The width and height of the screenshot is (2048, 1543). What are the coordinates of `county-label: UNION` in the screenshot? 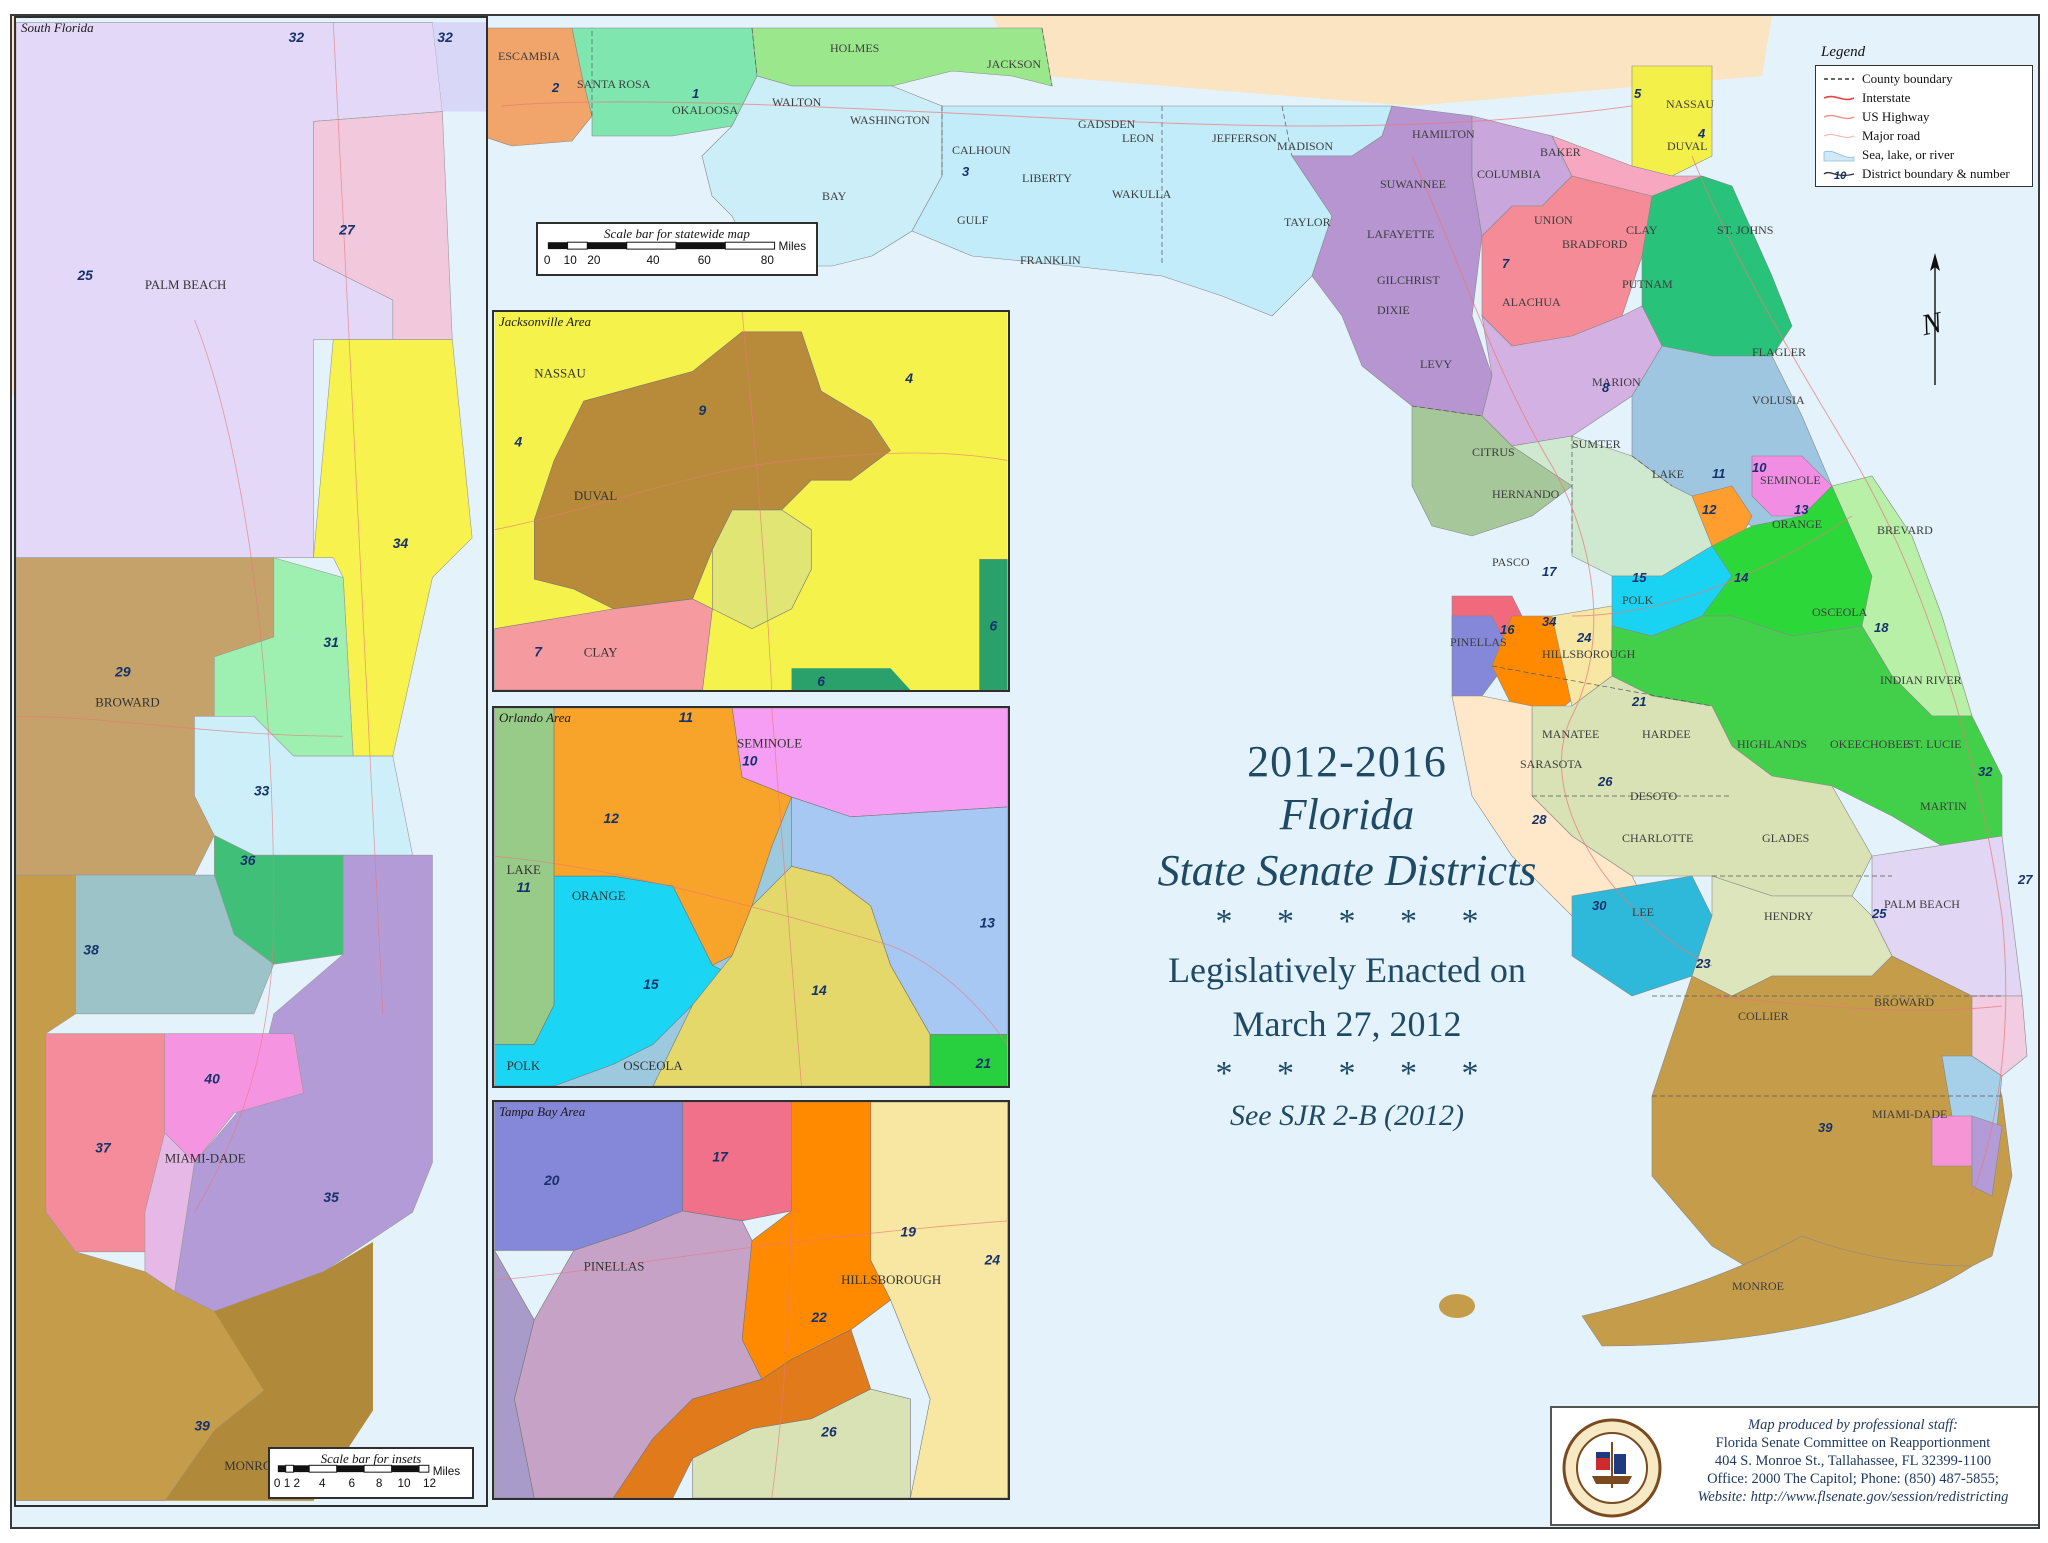 It's located at (1553, 220).